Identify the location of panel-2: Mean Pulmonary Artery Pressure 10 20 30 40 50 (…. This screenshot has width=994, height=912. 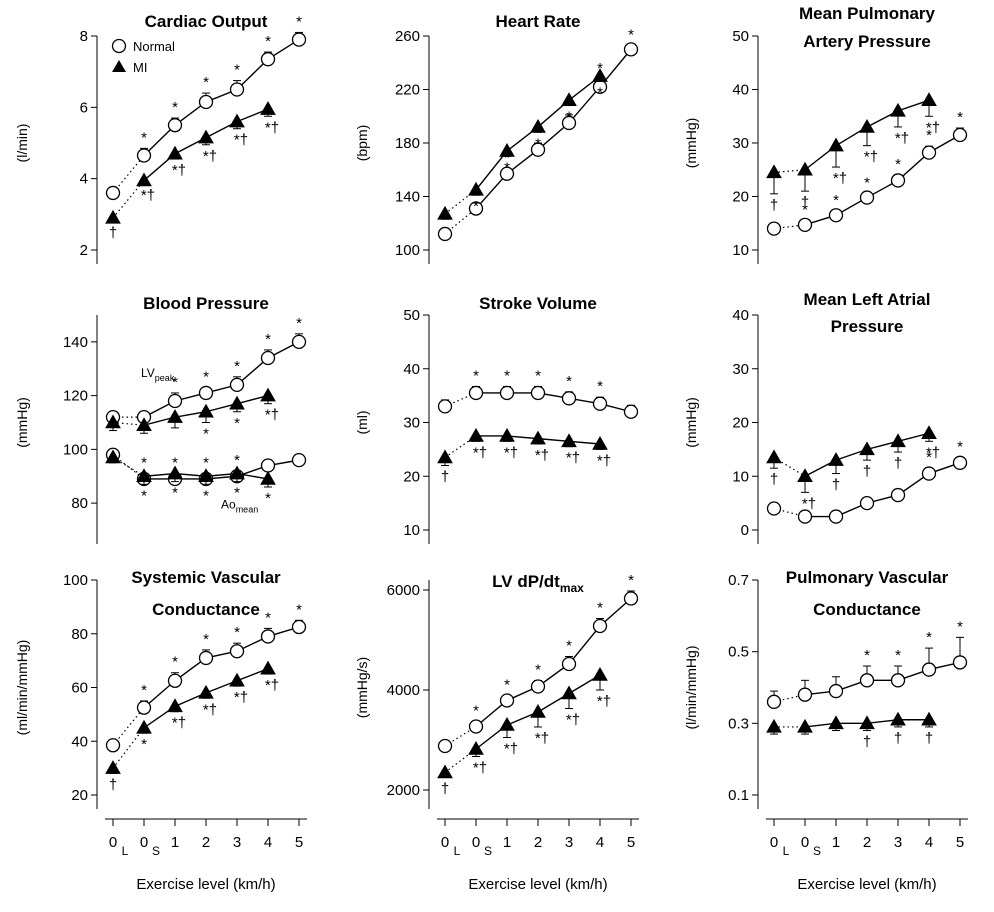
(825, 134).